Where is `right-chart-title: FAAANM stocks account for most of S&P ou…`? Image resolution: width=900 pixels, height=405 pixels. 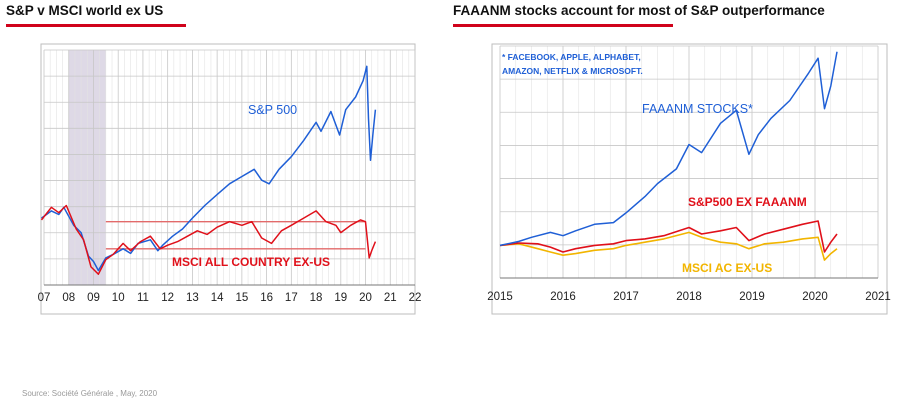 right-chart-title: FAAANM stocks account for most of S&P ou… is located at coordinates (639, 10).